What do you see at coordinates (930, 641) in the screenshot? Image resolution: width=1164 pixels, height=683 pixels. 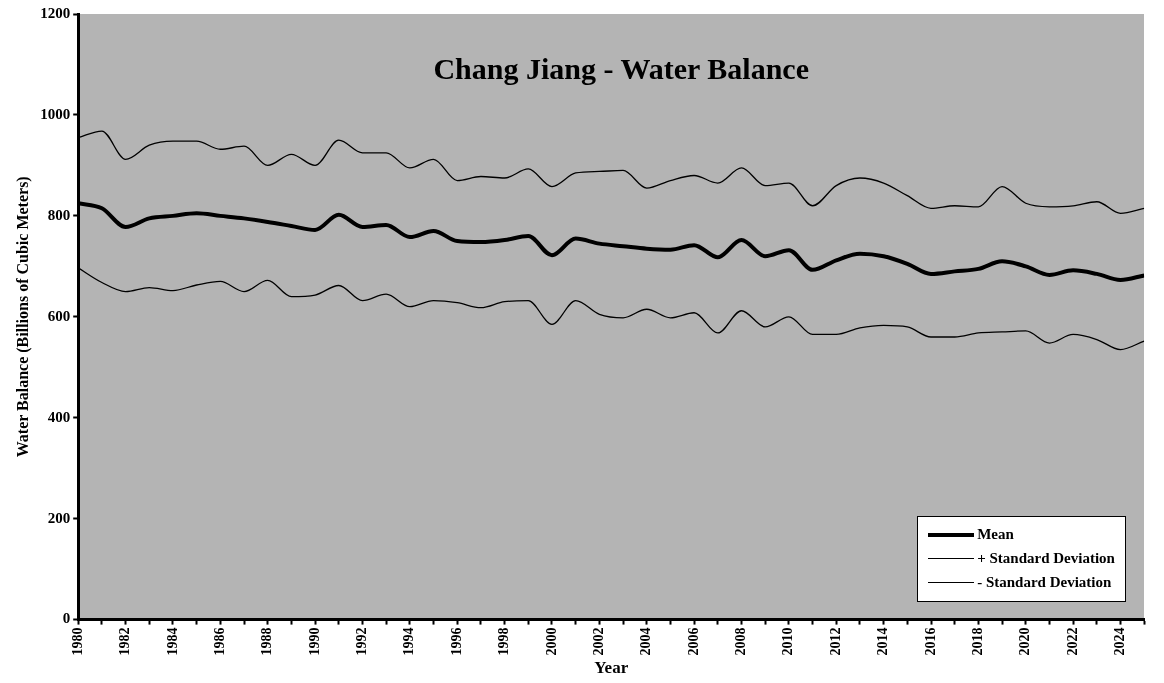 I see `x-tick-label: 2016` at bounding box center [930, 641].